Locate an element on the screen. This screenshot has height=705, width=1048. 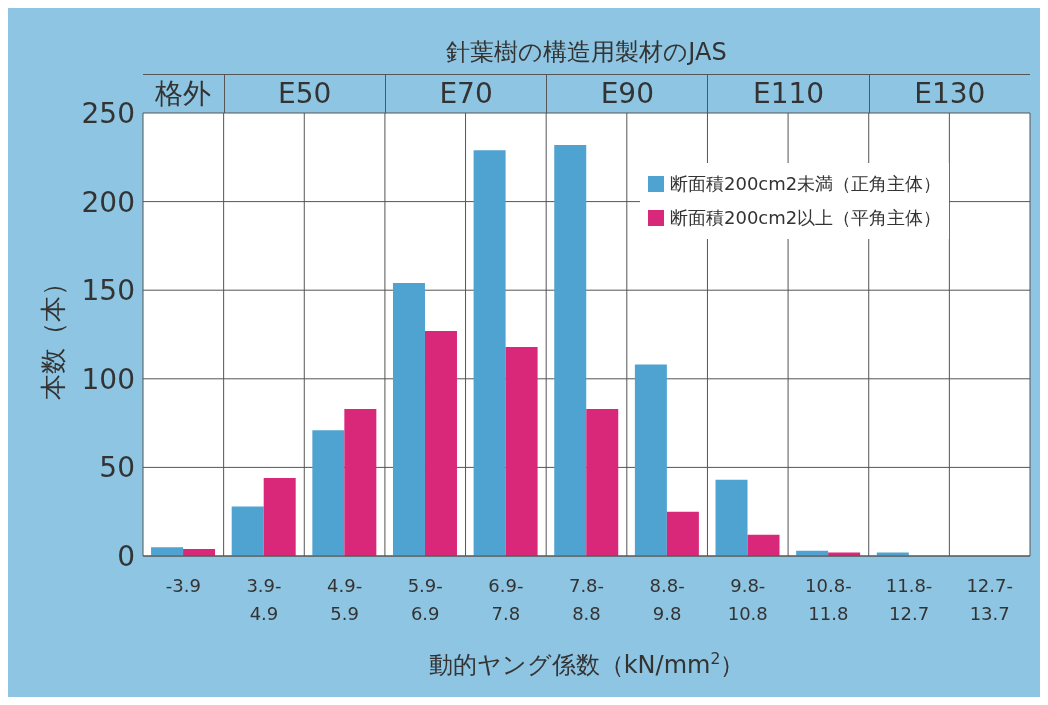
x-tick-label: 7.8-8.8 is located at coordinates (586, 599).